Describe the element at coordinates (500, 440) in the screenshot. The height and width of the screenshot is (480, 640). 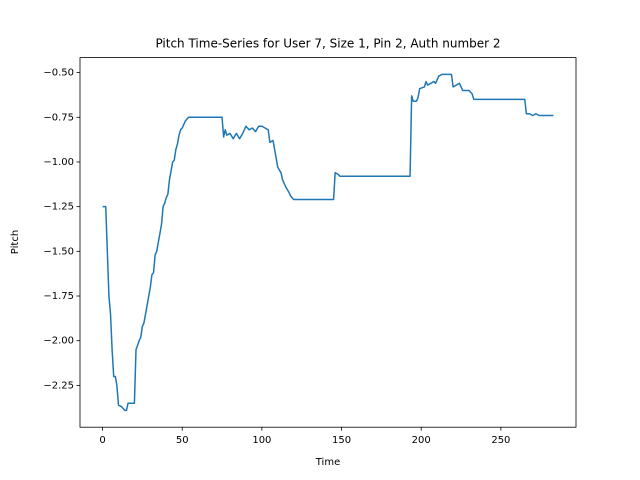
I see `x-tick-label: 250` at that location.